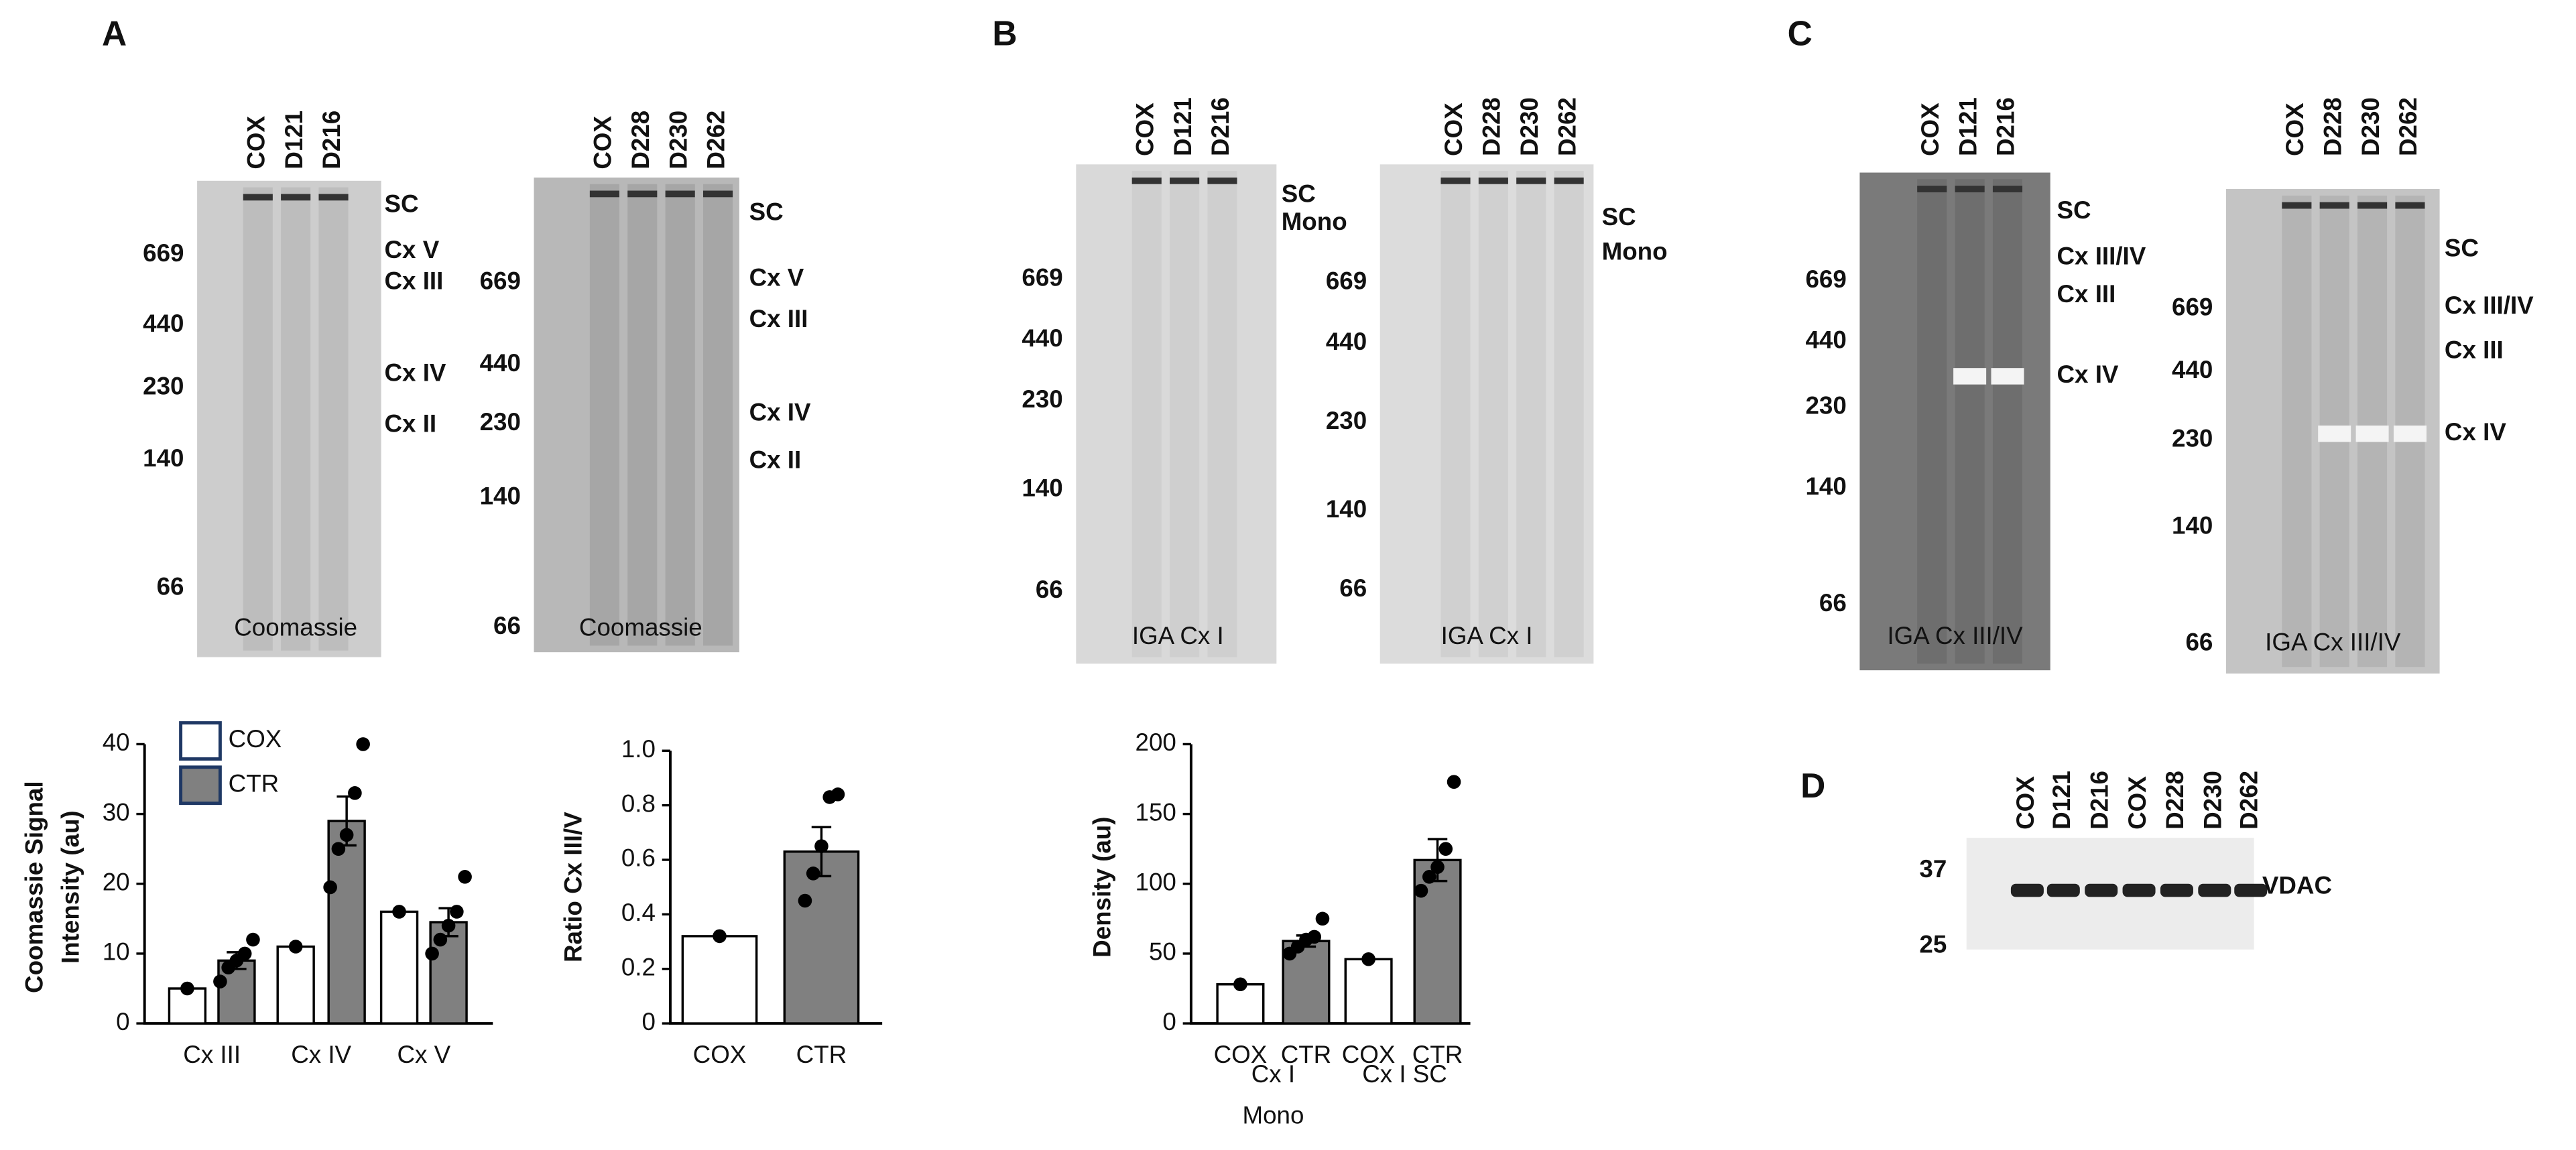 Image resolution: width=2576 pixels, height=1150 pixels. I want to click on band-label: Cx II, so click(411, 424).